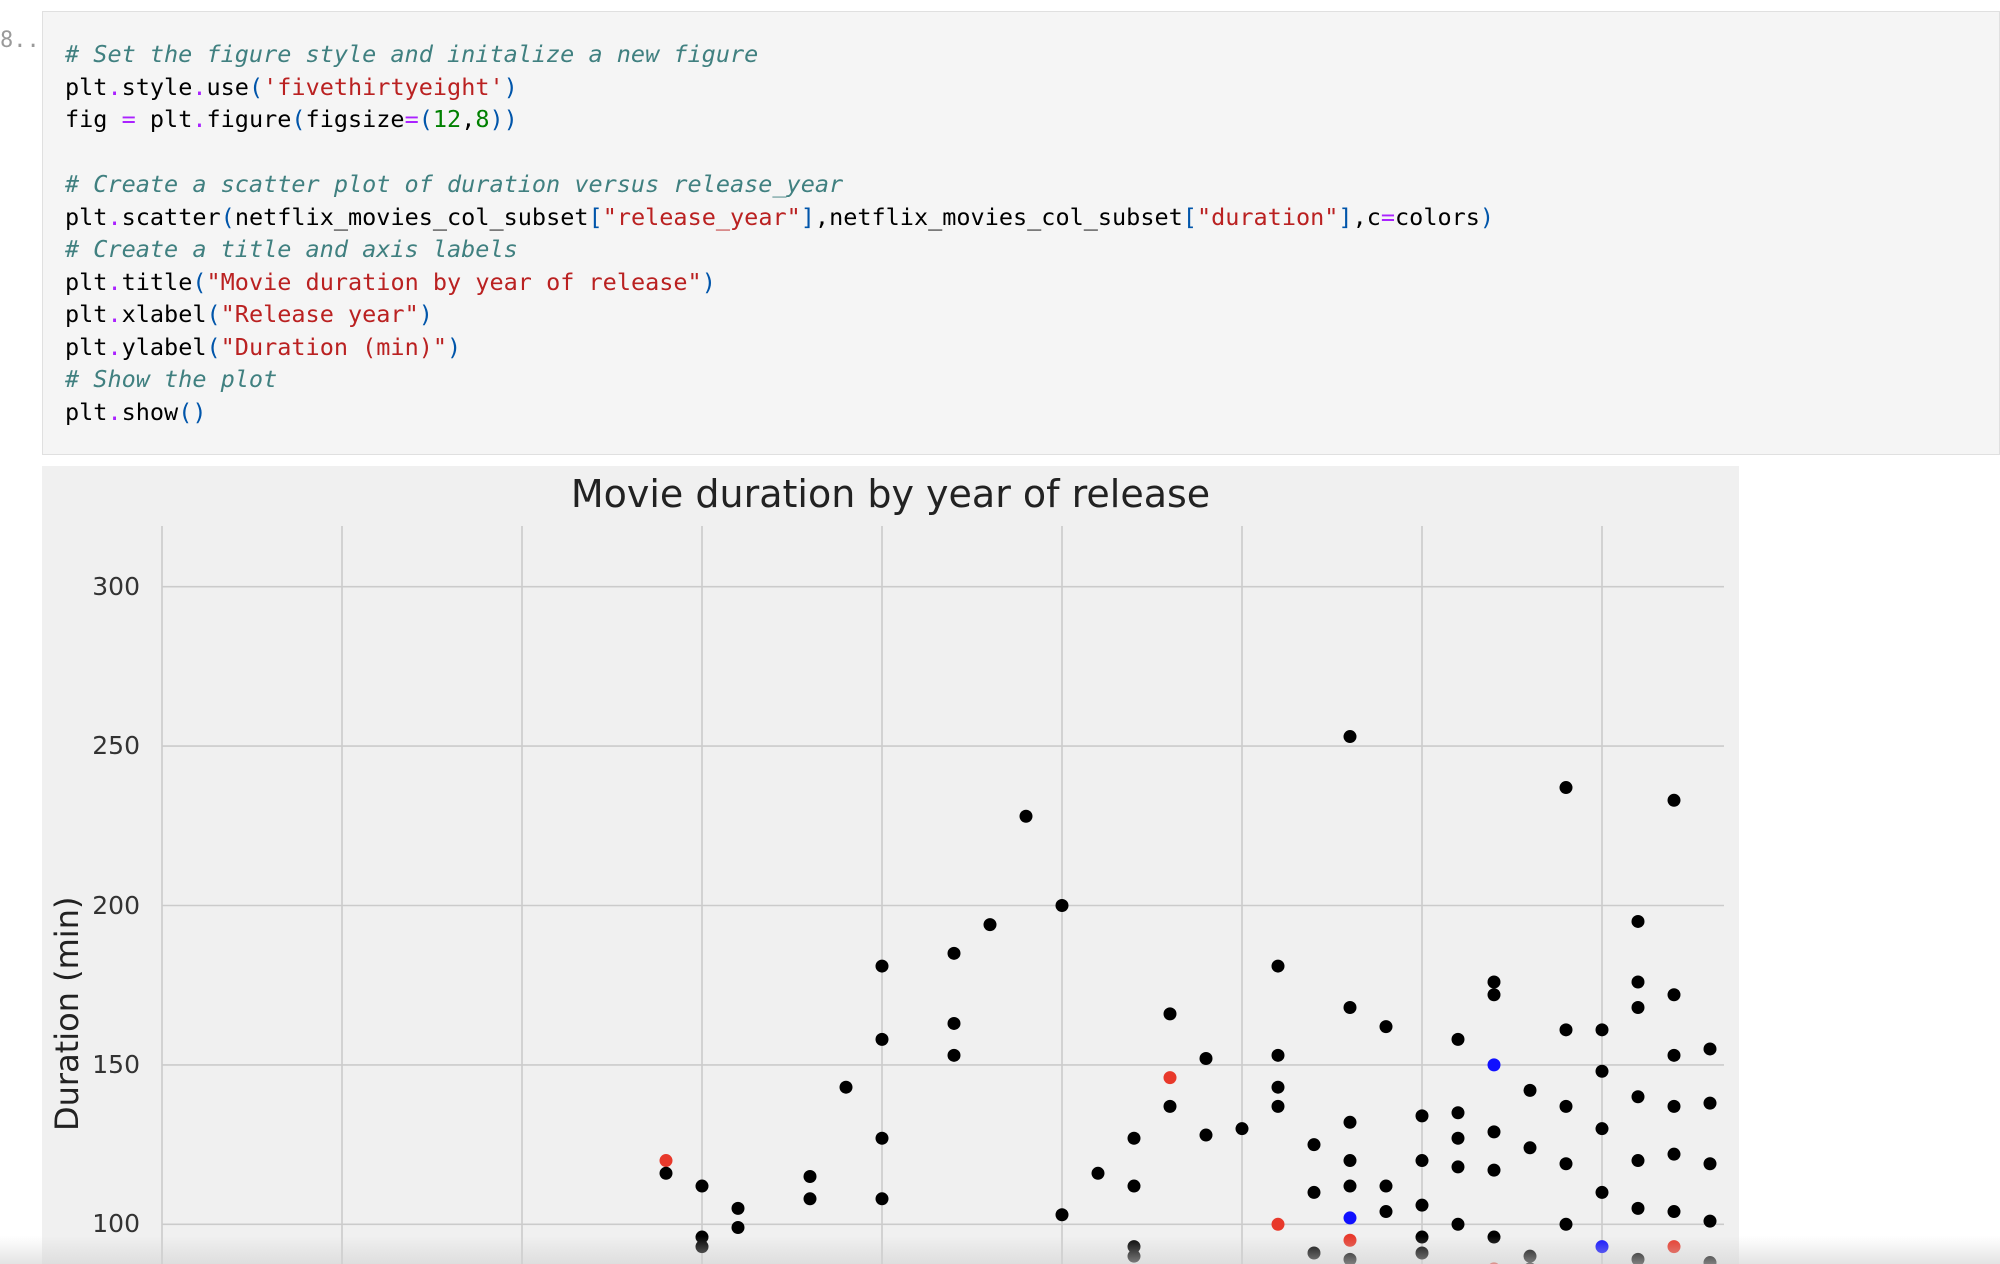 This screenshot has width=2000, height=1264. I want to click on code-line: # Show the plot, so click(779, 379).